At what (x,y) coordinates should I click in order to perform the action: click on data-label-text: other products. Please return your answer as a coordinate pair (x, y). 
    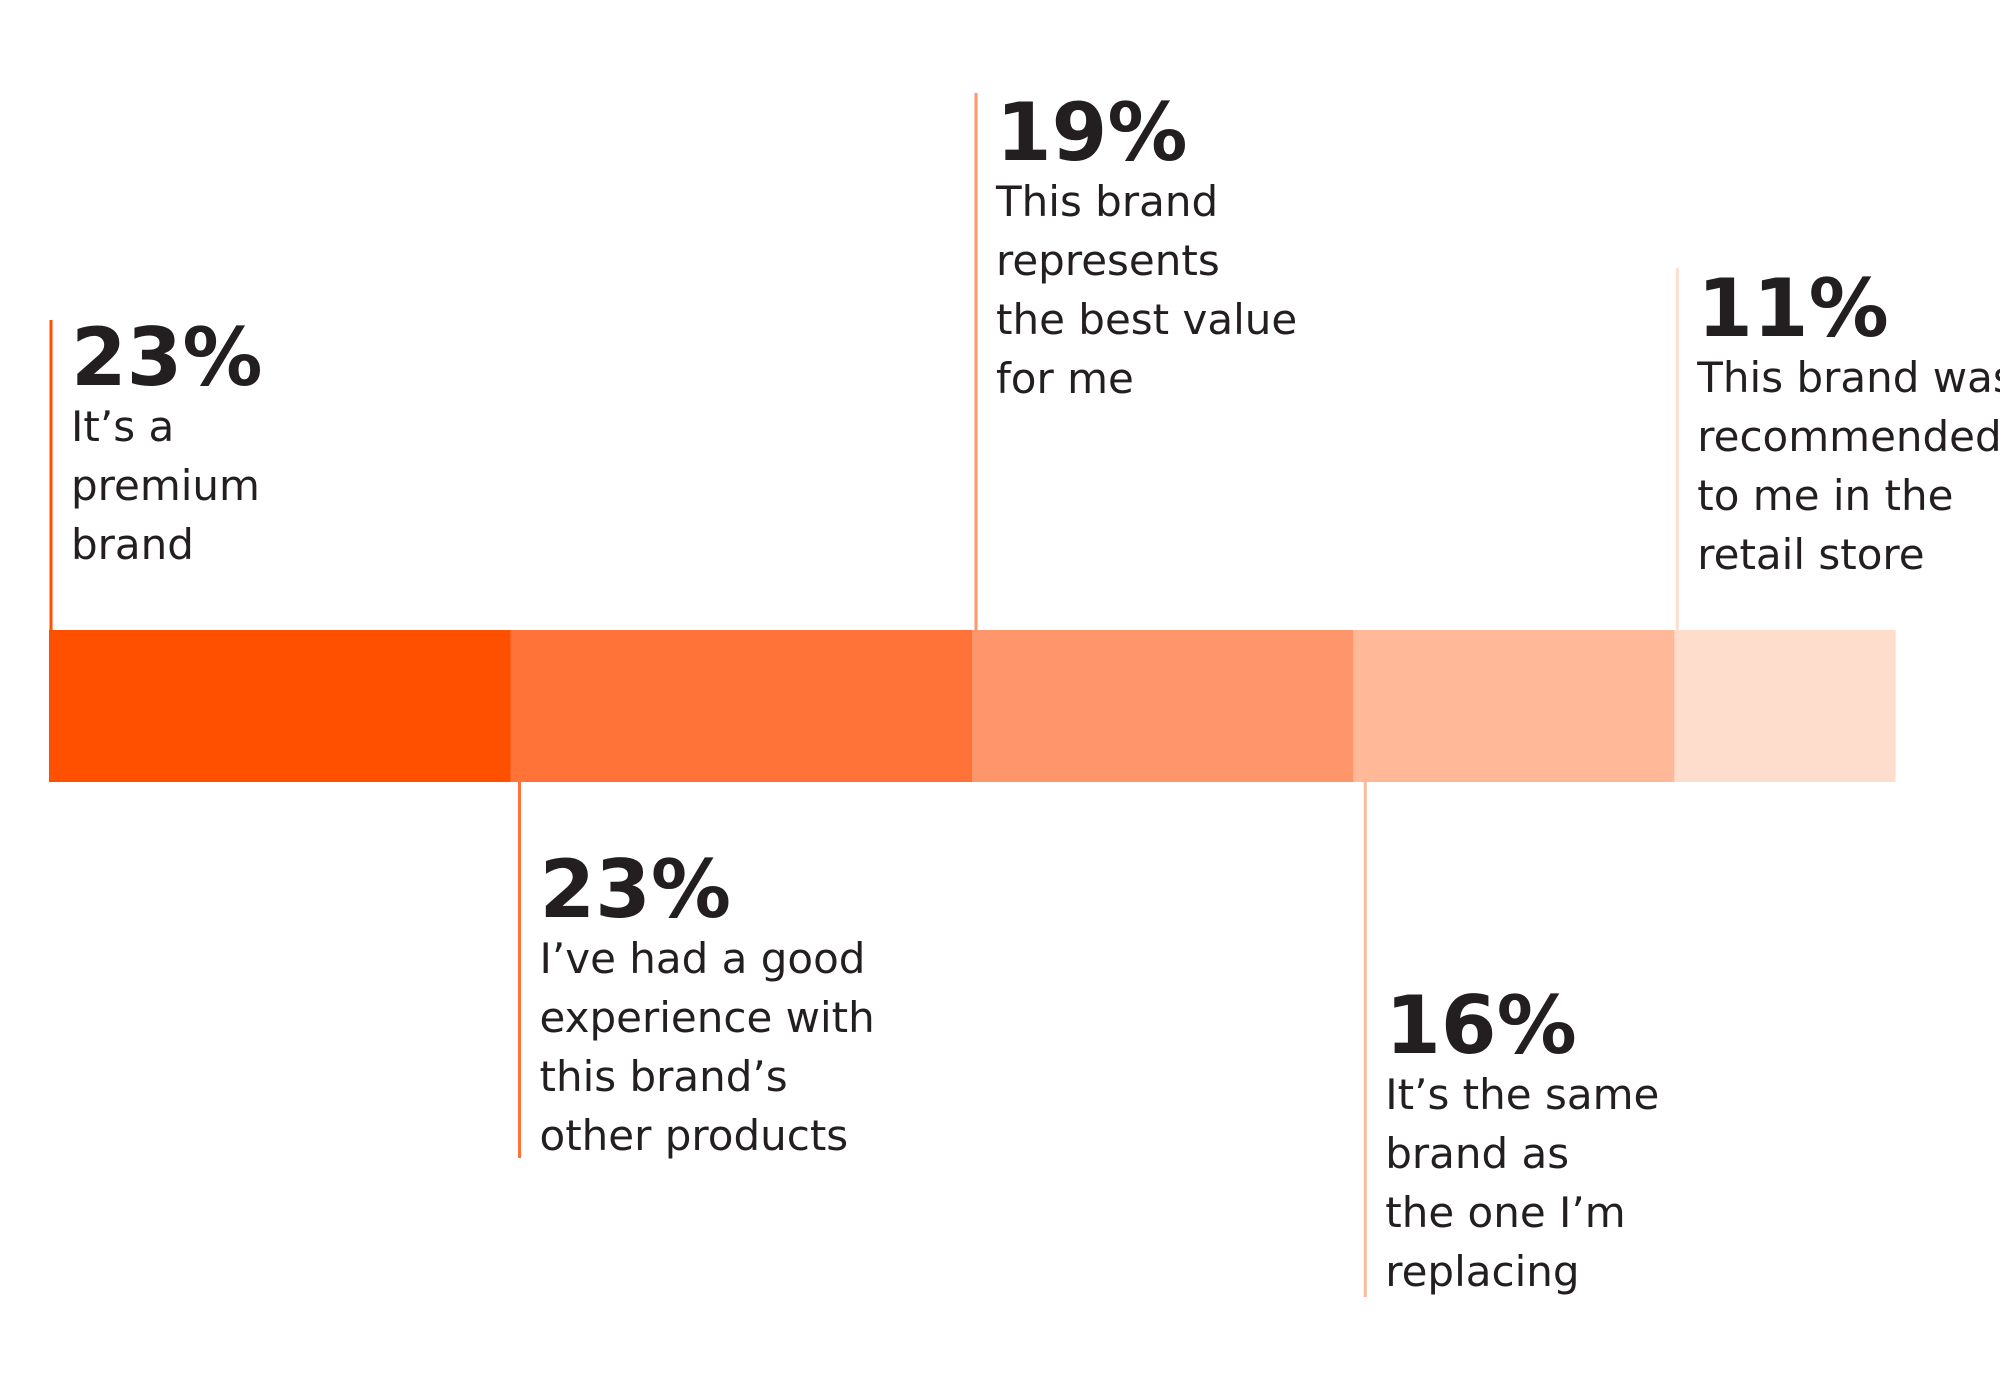
    Looking at the image, I should click on (694, 1135).